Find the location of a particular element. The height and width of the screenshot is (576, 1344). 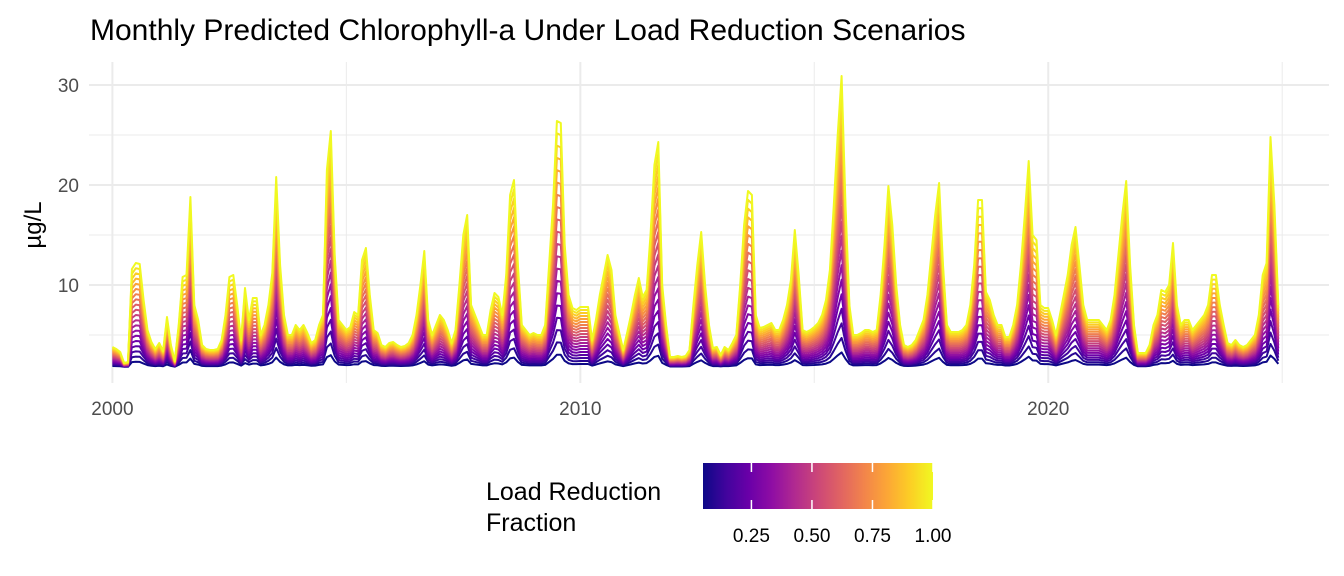

legend-title-line-1: Load Reduction is located at coordinates (573, 492).